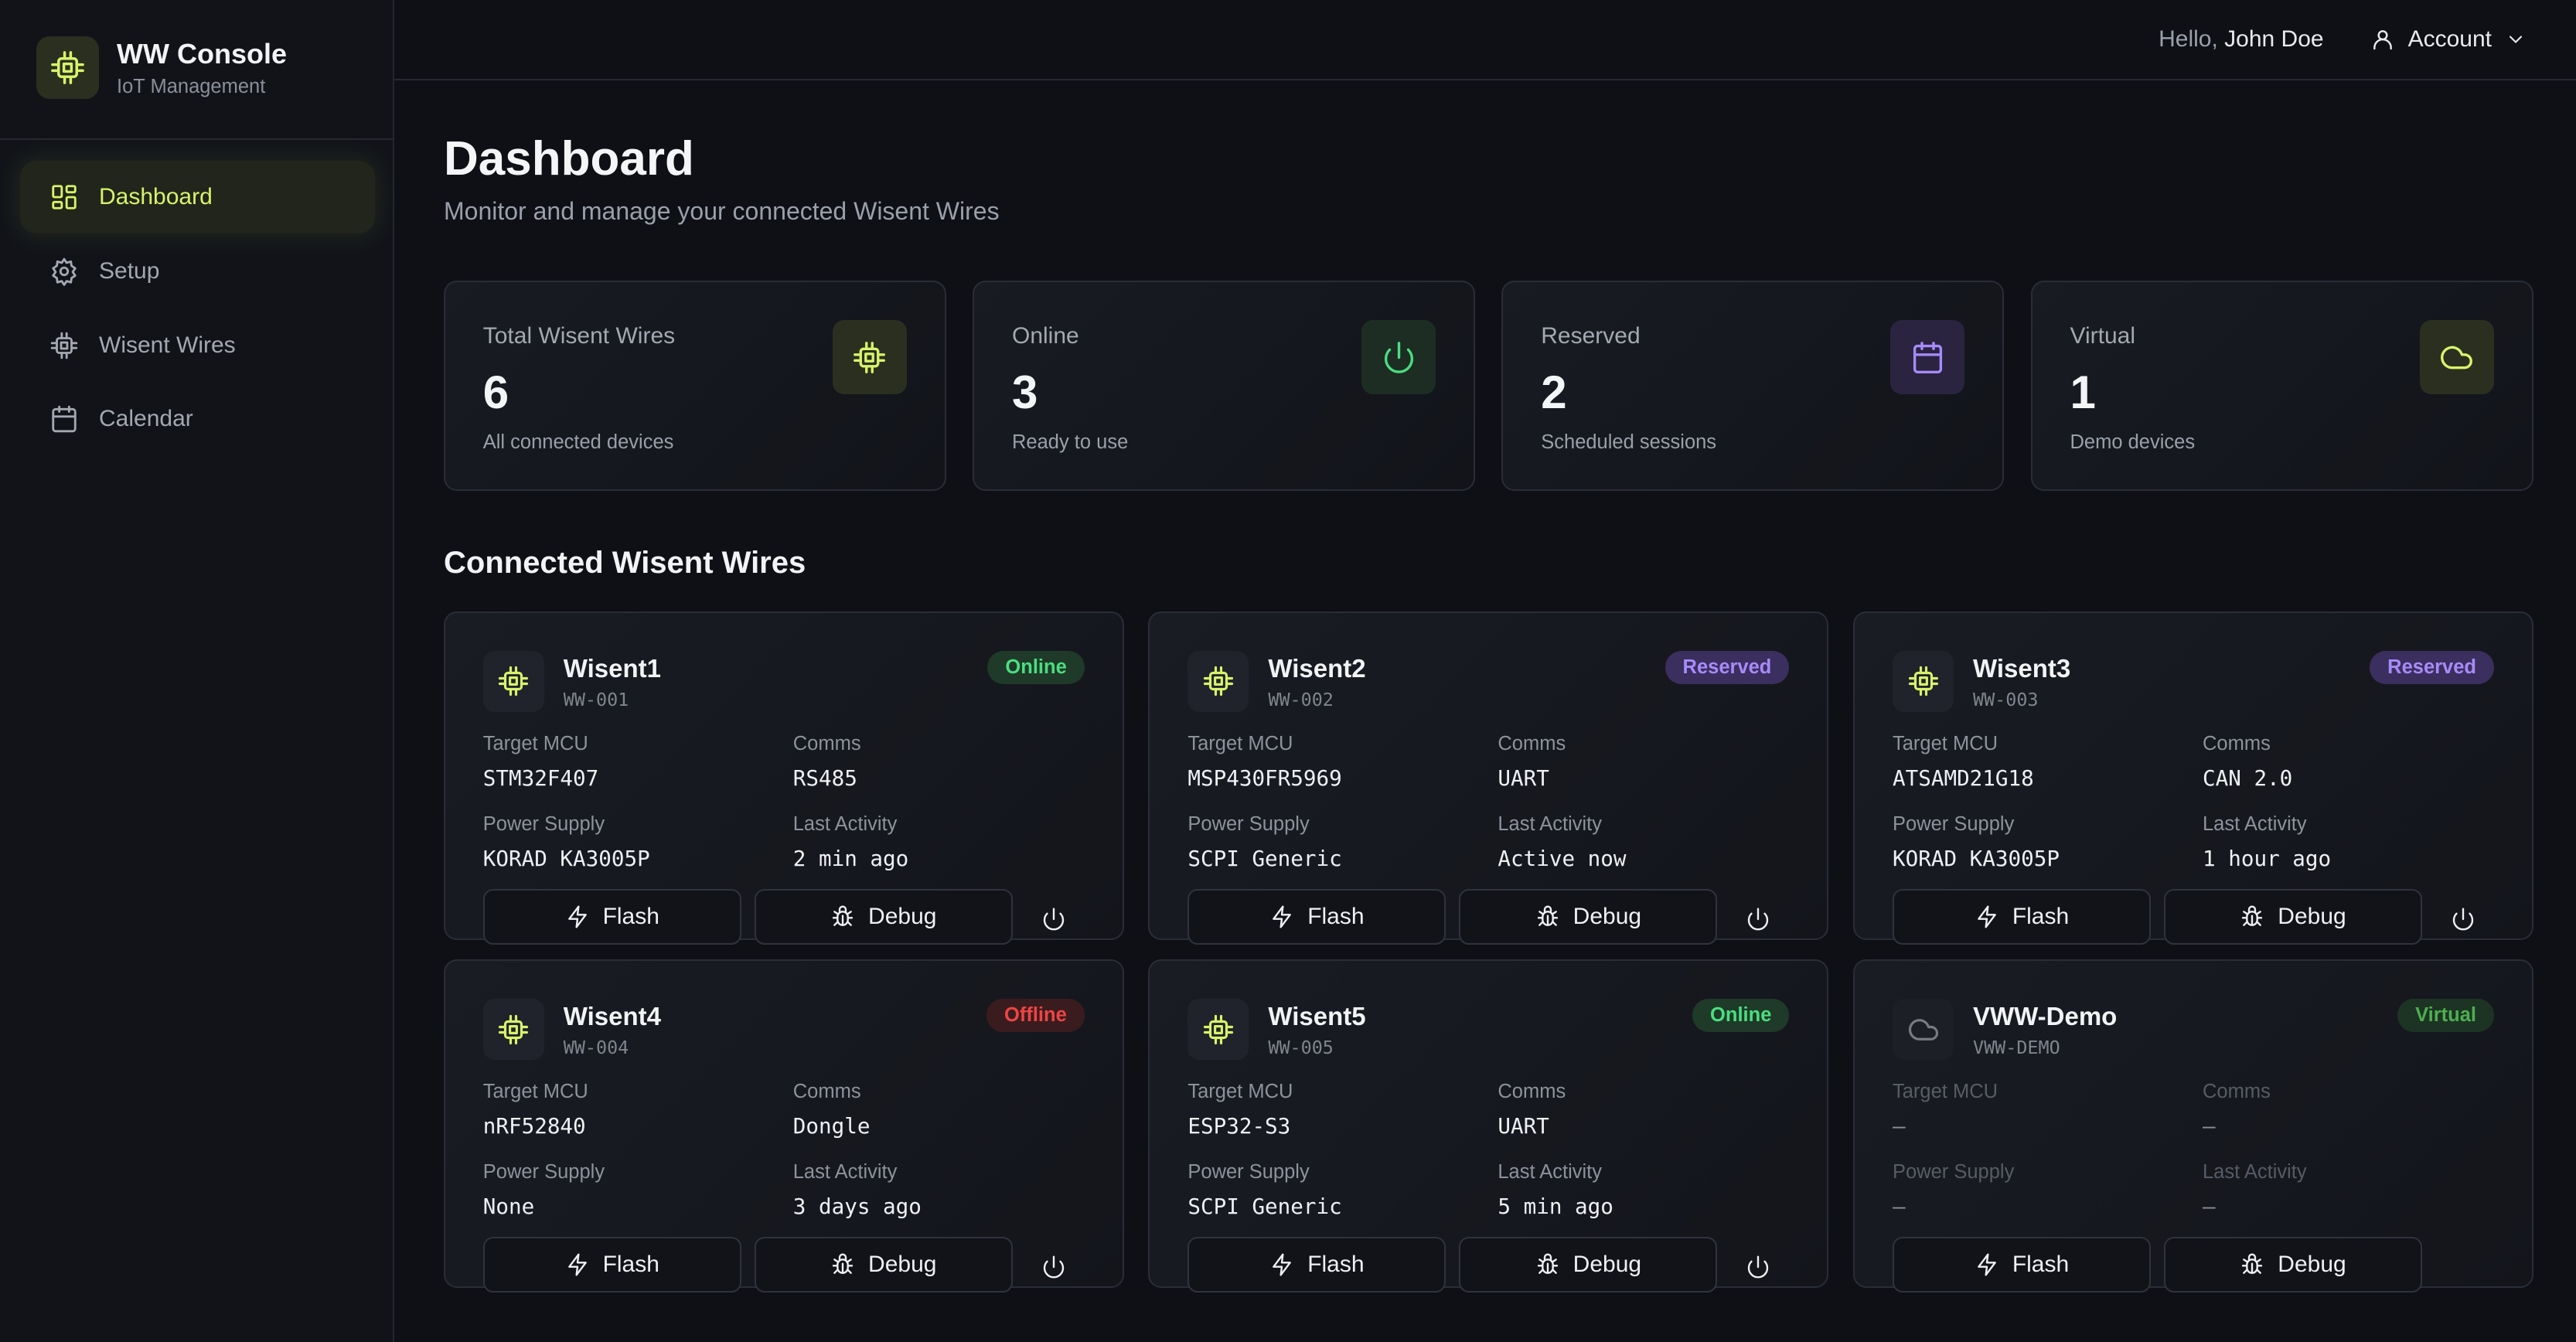 This screenshot has width=2576, height=1342. What do you see at coordinates (146, 419) in the screenshot?
I see `sidebar-item-label: Calendar` at bounding box center [146, 419].